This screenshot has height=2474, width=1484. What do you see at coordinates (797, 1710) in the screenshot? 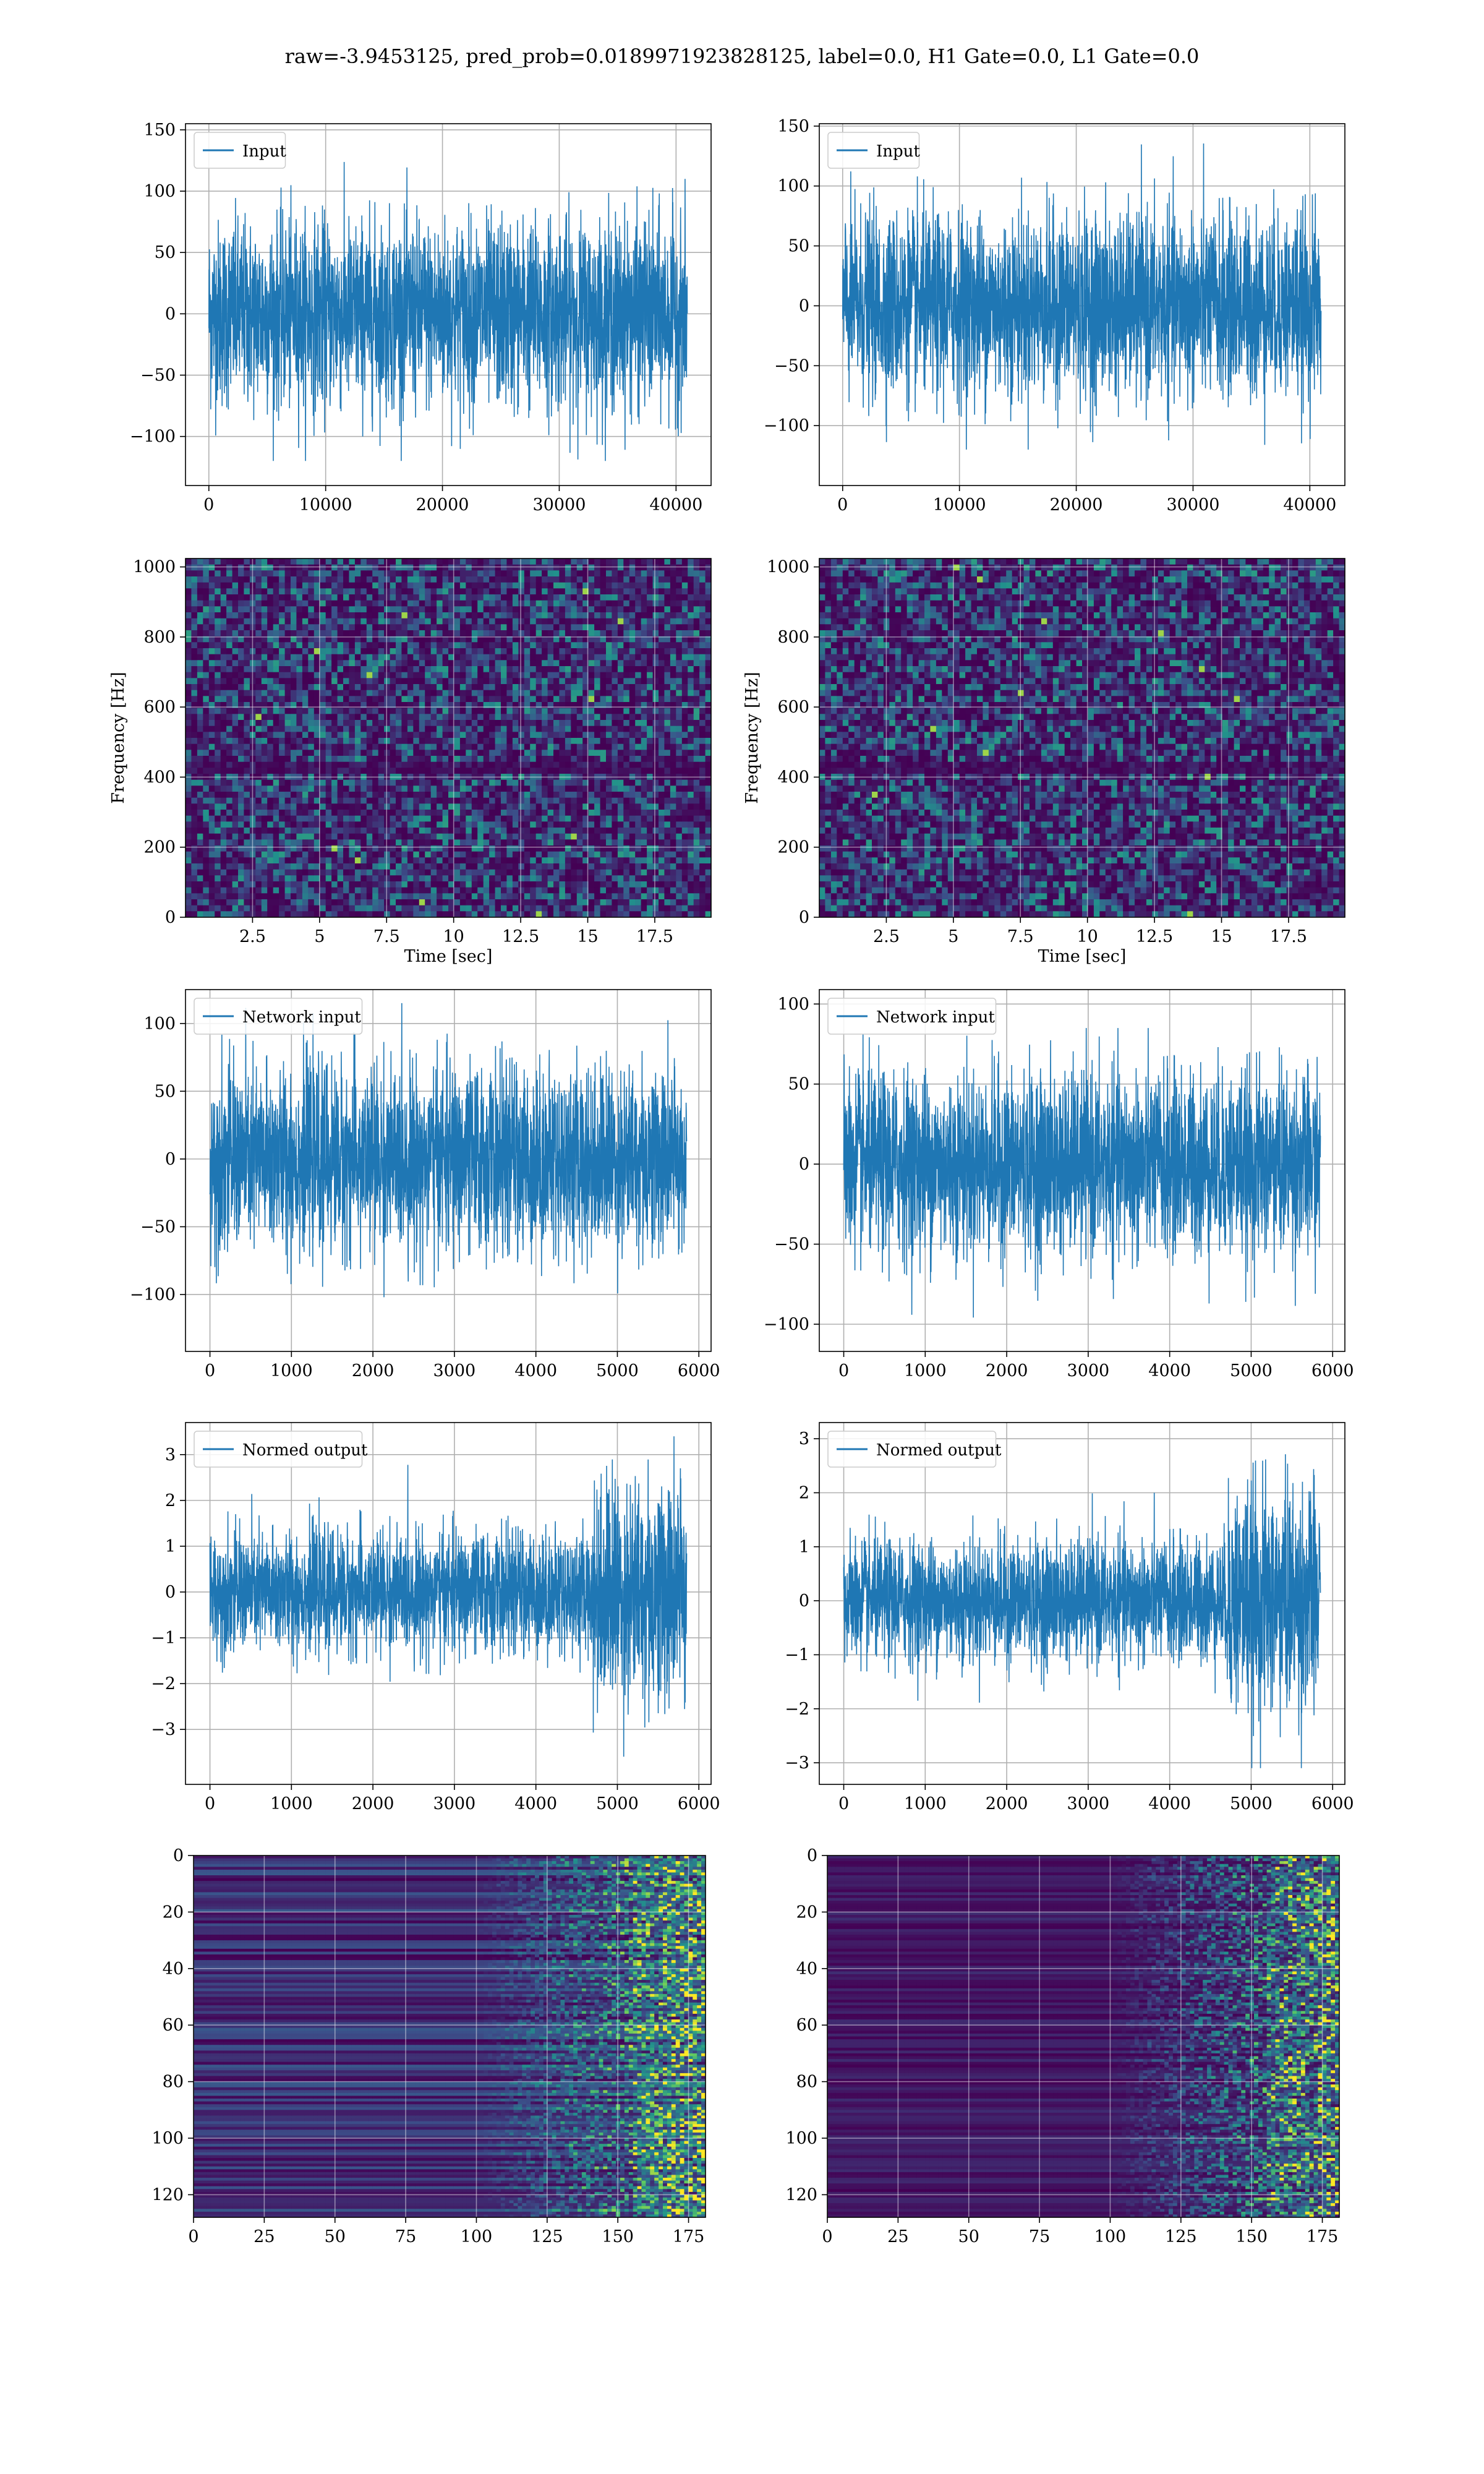
I see `y-tick-label: −2` at bounding box center [797, 1710].